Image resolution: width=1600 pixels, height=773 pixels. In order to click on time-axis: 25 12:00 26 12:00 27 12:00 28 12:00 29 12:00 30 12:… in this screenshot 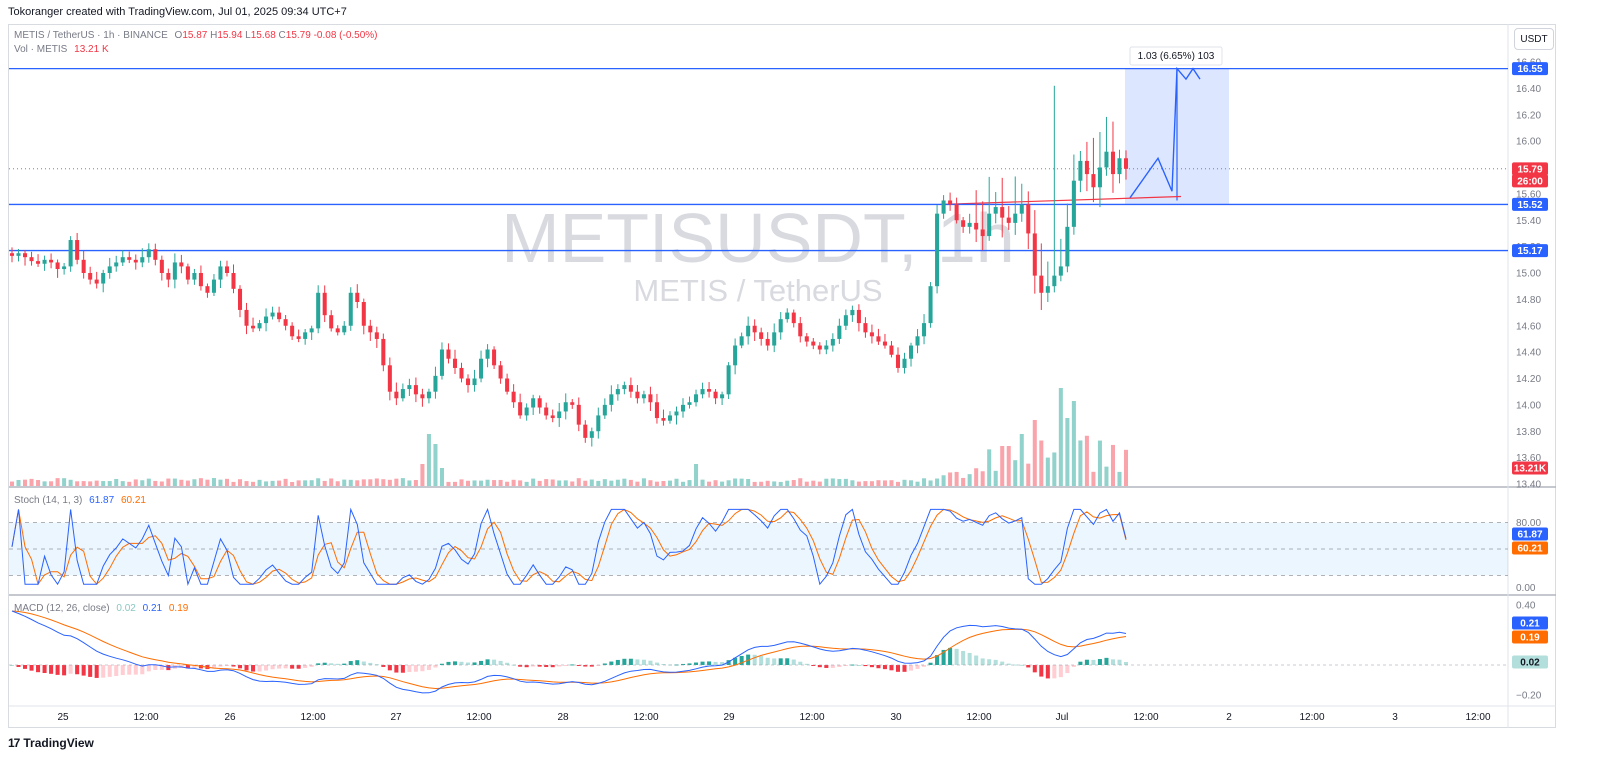, I will do `click(774, 717)`.